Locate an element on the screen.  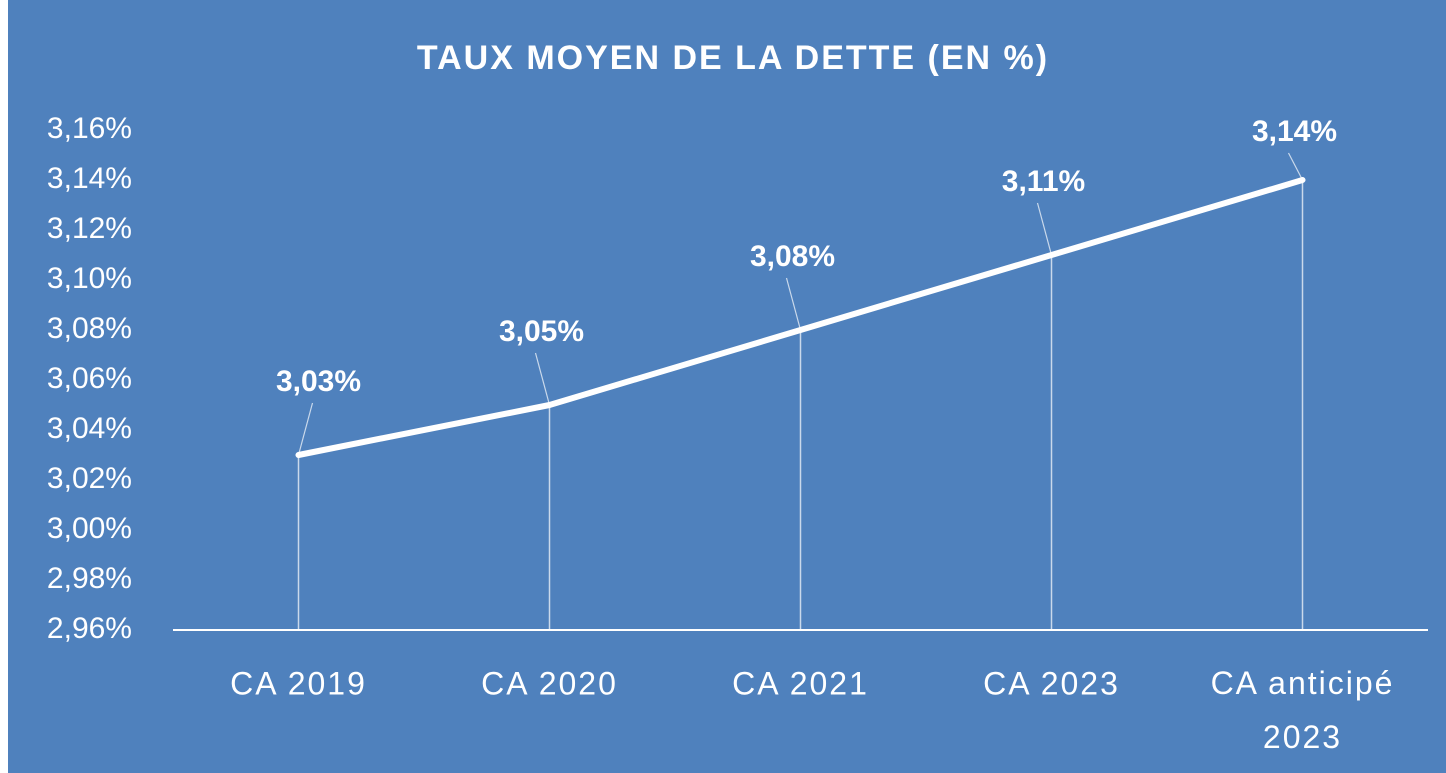
y-tick-label: 3,08% is located at coordinates (89, 328).